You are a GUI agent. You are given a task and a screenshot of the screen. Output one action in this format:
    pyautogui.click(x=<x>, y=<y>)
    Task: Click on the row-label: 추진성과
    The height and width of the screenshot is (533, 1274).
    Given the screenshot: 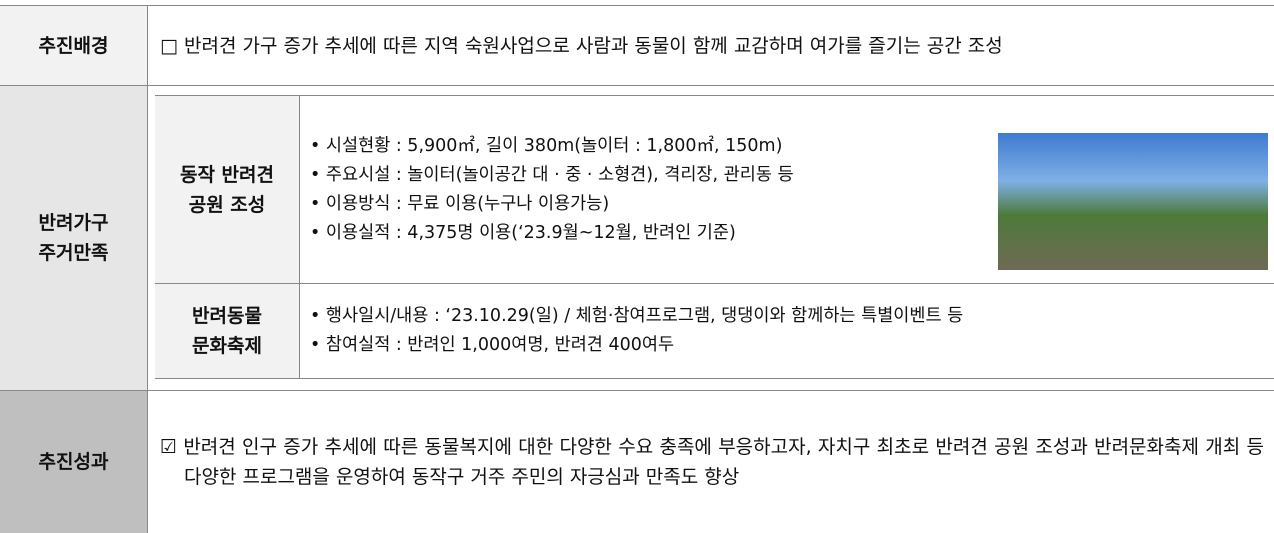 What is the action you would take?
    pyautogui.click(x=73, y=462)
    